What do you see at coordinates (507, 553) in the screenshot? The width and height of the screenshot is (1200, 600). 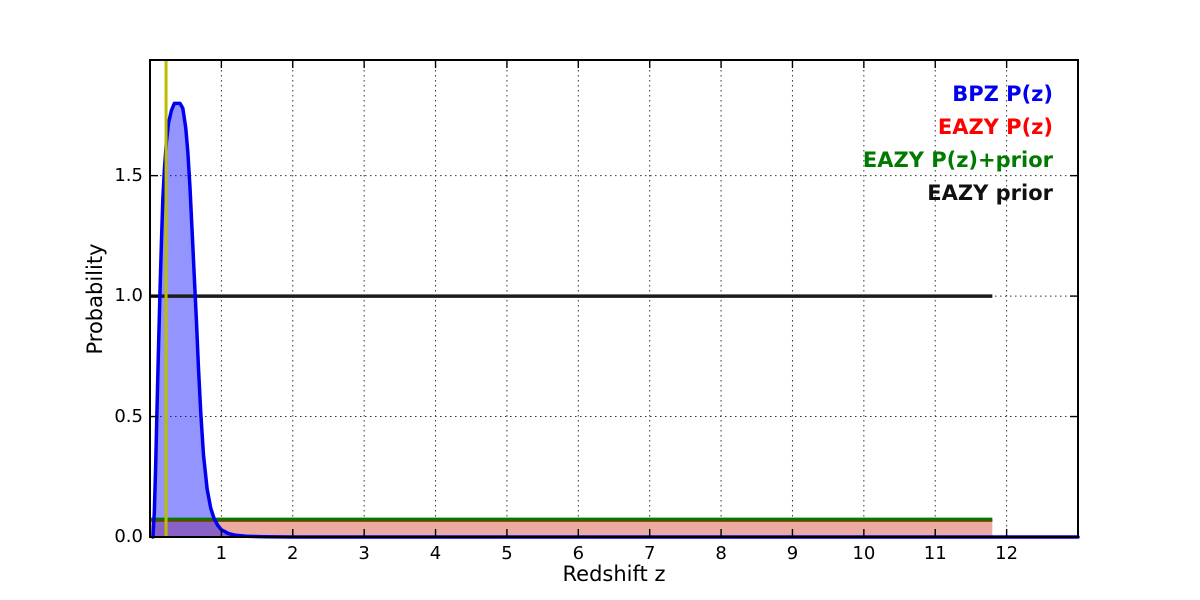 I see `x-tick-label: 5` at bounding box center [507, 553].